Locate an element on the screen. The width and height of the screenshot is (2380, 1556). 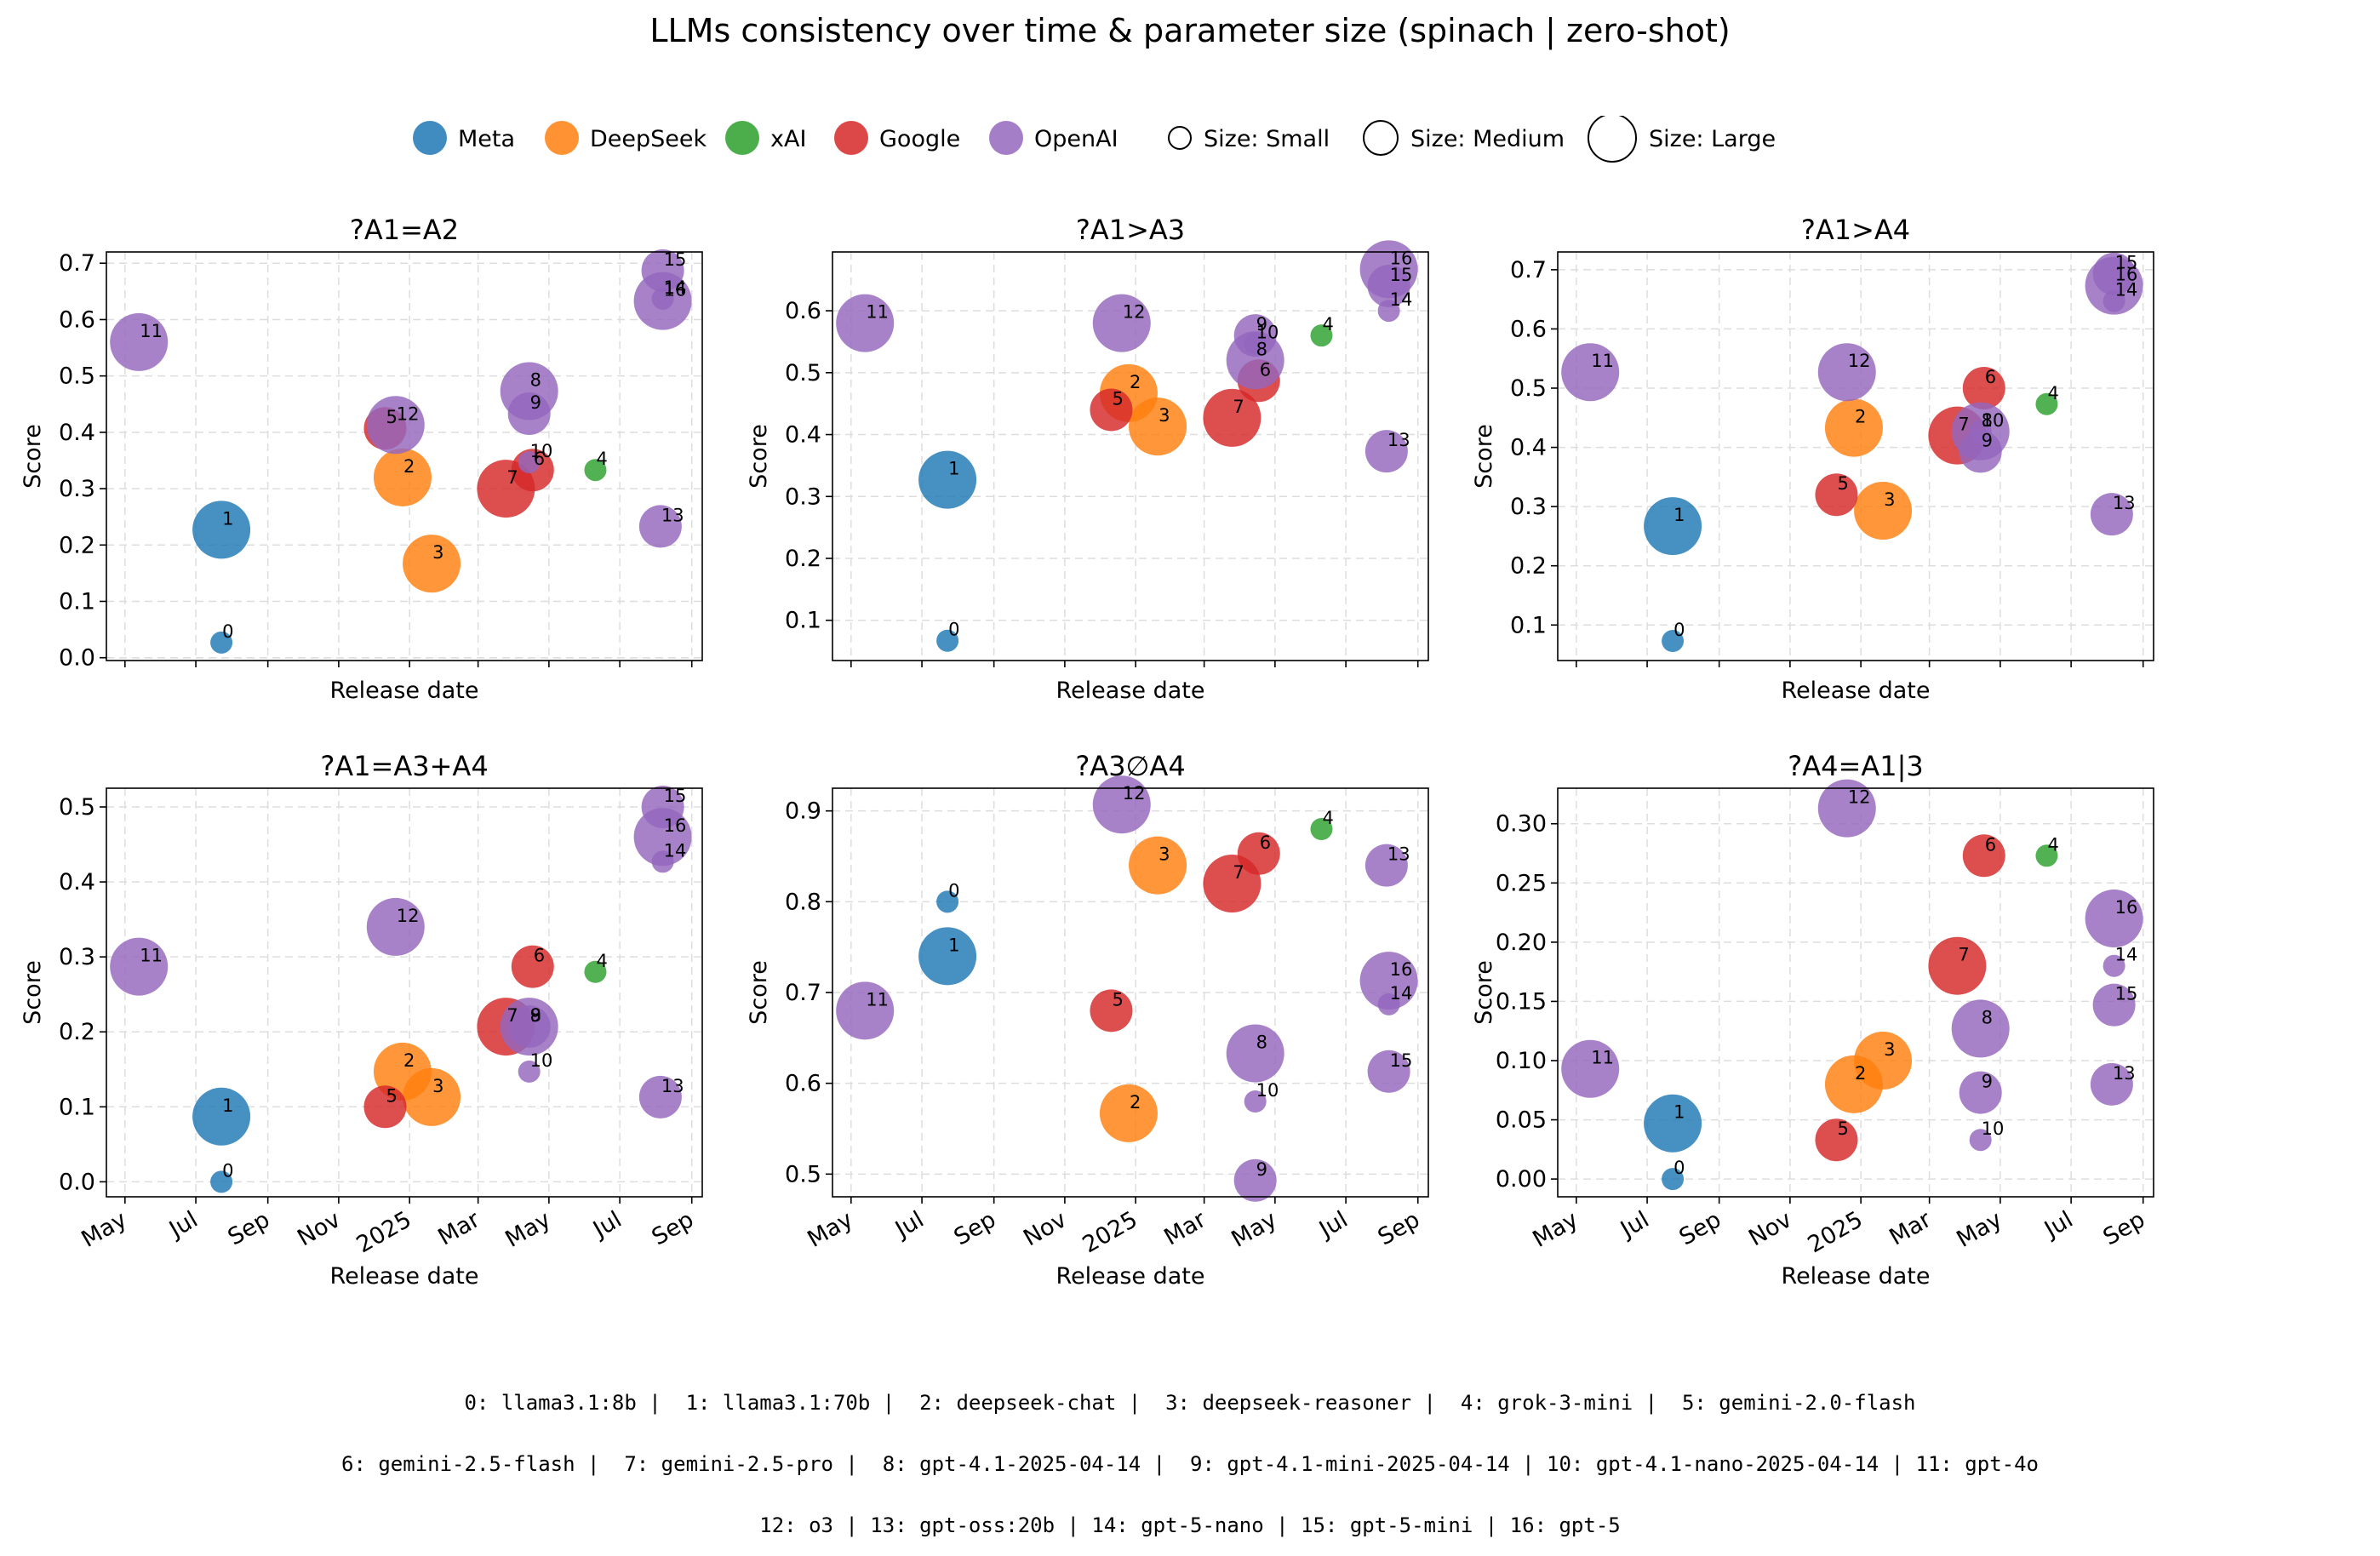
subplot-title: ?A4=A1|3 is located at coordinates (1856, 766).